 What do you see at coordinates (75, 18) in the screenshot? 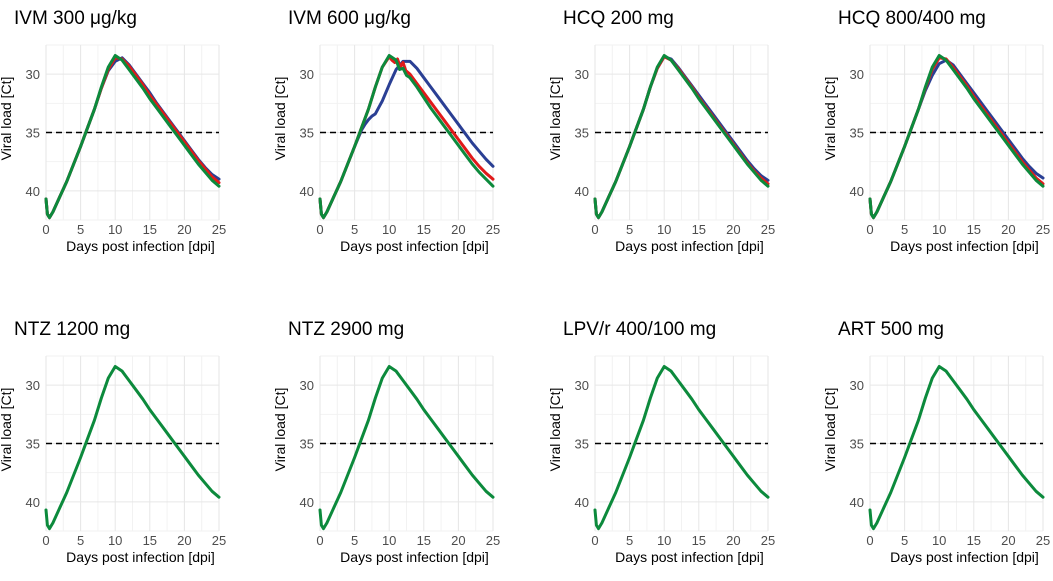
I see `panel-title: IVM 300 μg/kg` at bounding box center [75, 18].